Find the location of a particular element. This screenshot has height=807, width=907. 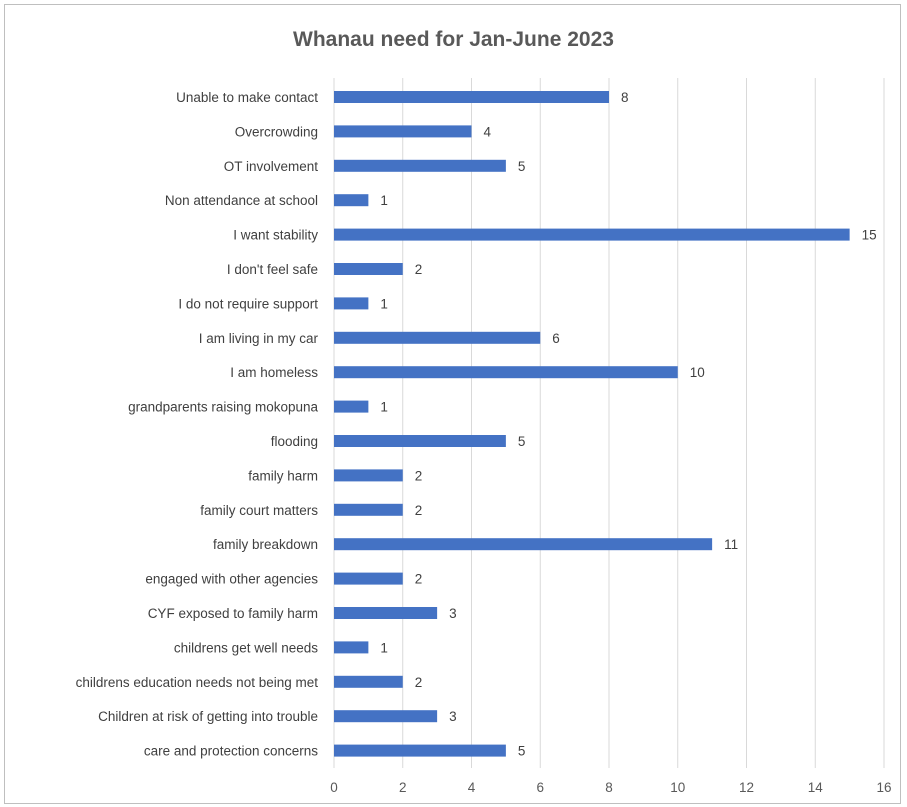

chart-title: Whanau need for Jan-June 2023 is located at coordinates (453, 39).